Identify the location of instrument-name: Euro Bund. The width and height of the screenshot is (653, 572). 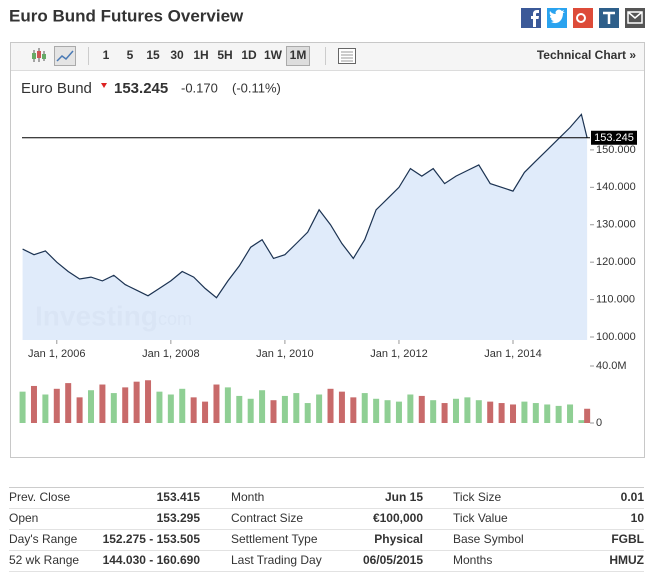
(56, 88).